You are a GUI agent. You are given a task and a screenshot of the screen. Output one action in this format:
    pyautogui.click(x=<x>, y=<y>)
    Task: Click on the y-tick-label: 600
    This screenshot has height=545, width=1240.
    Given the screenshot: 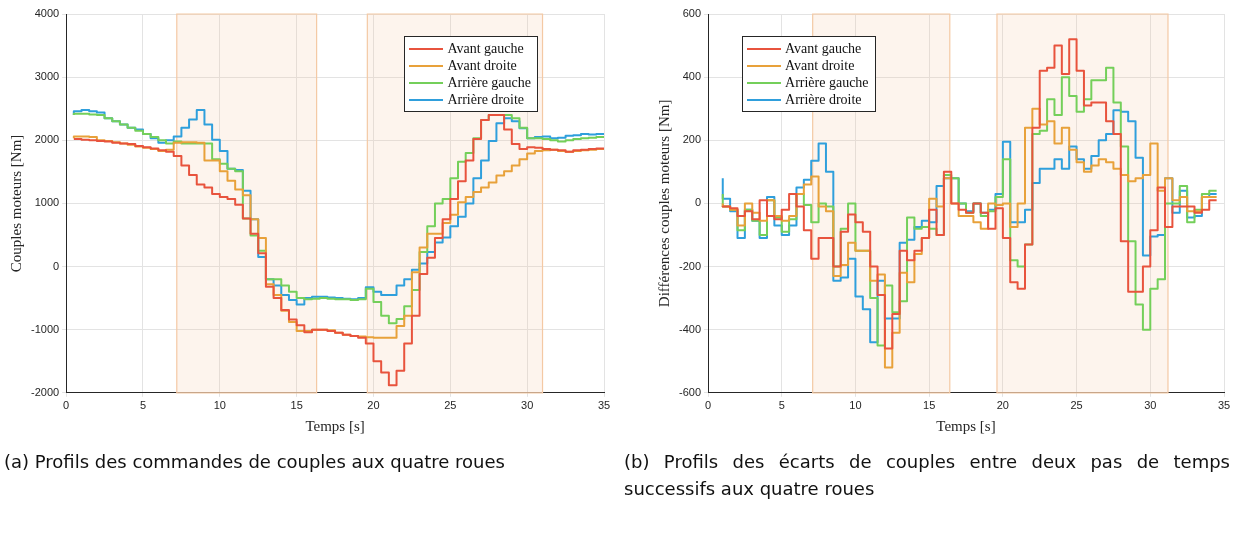 What is the action you would take?
    pyautogui.click(x=692, y=13)
    